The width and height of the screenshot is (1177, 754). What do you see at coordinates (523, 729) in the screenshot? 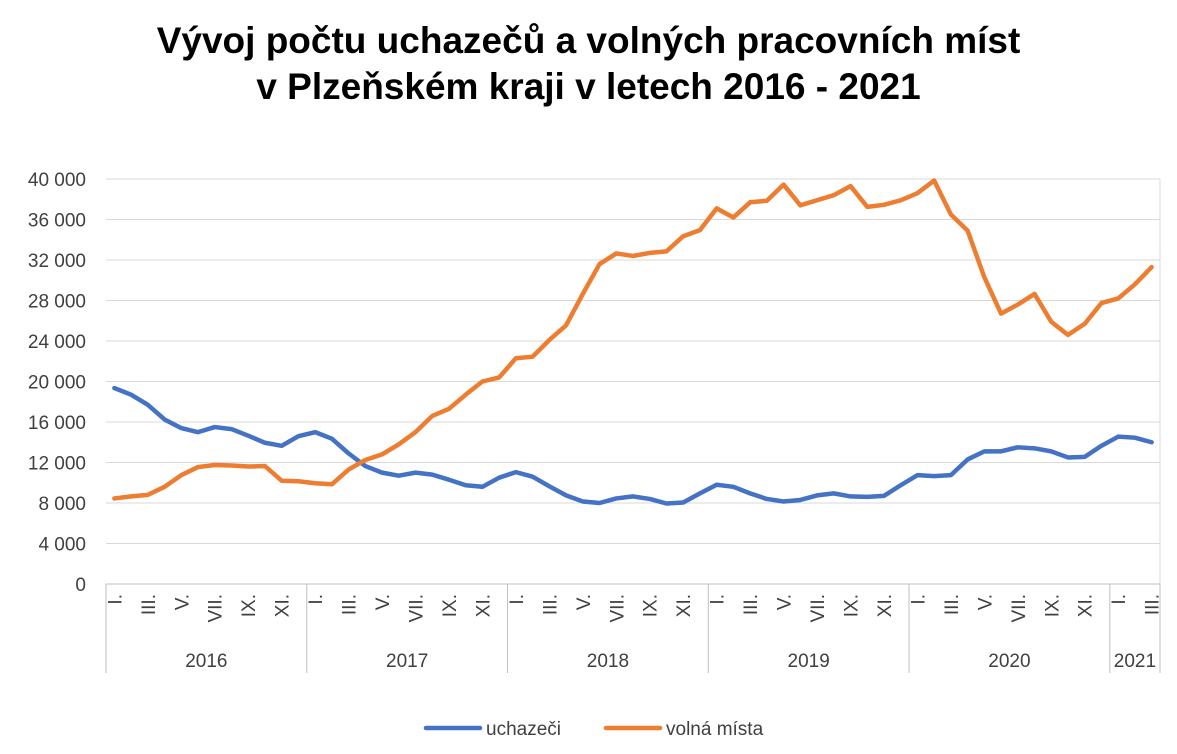
I see `legend-label: uchazeči` at bounding box center [523, 729].